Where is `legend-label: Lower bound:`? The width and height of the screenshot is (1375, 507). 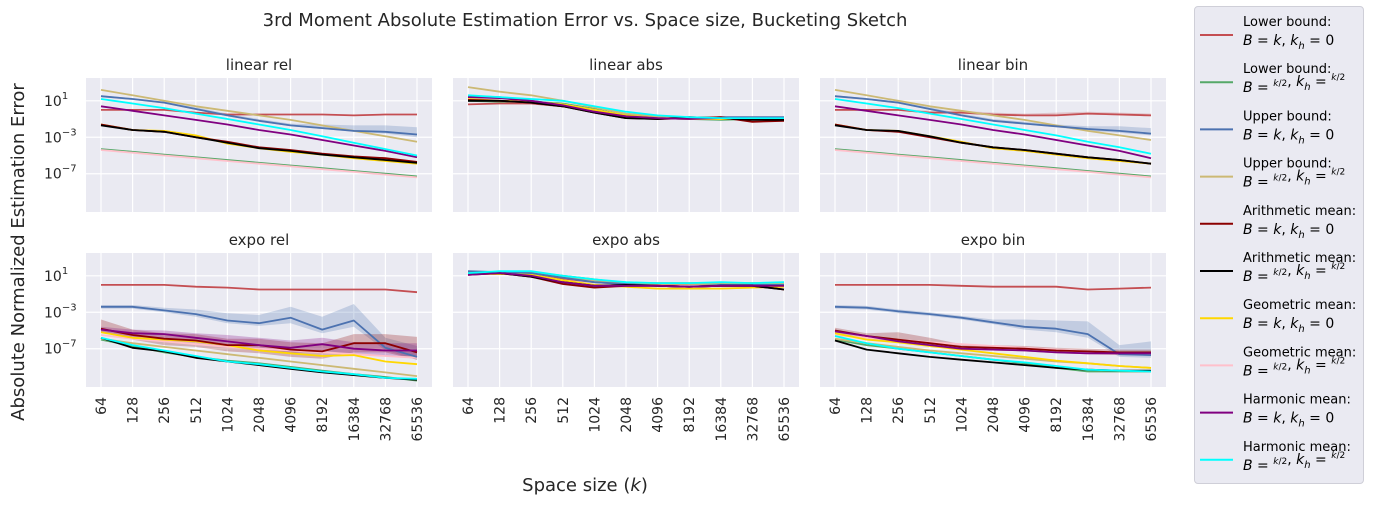
legend-label: Lower bound: is located at coordinates (1287, 69).